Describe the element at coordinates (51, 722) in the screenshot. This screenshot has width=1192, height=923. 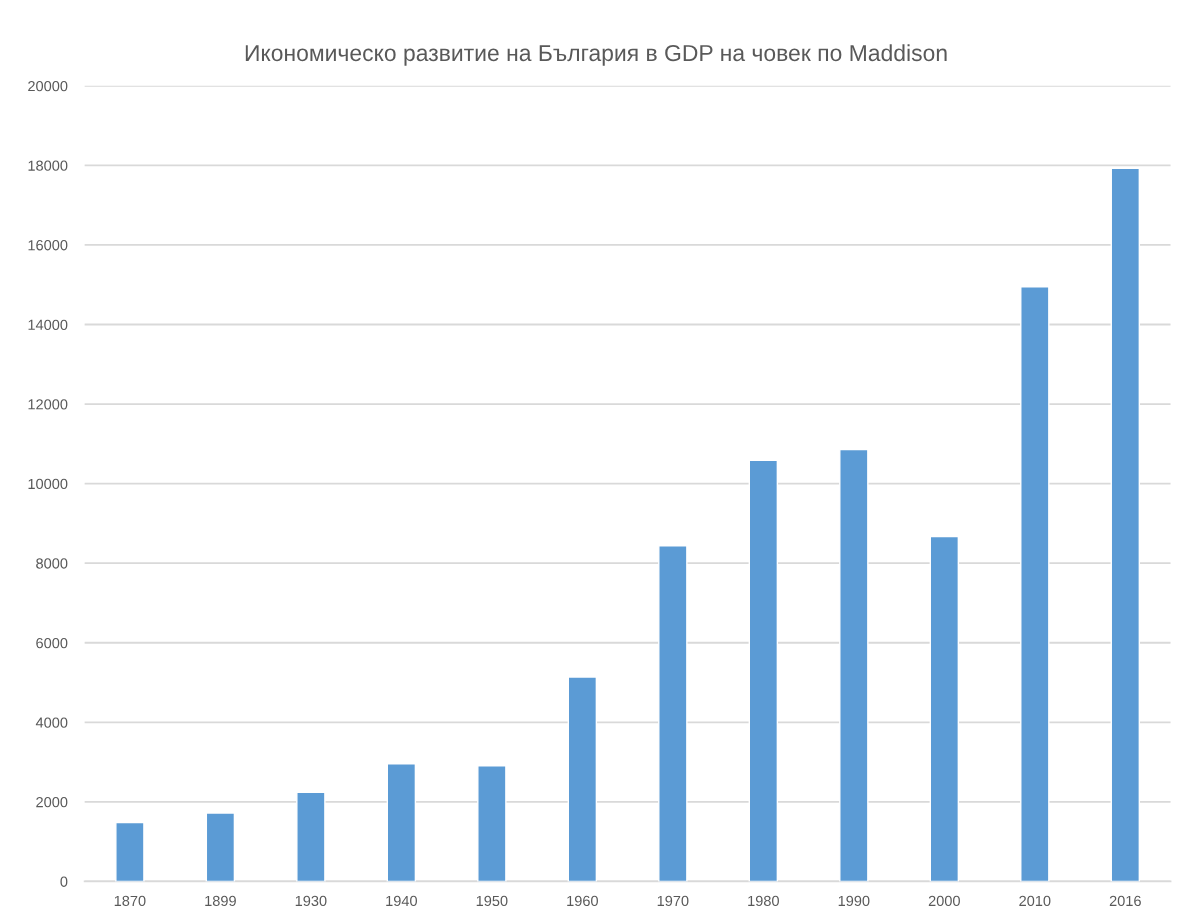
I see `y-tick-label: 4000` at that location.